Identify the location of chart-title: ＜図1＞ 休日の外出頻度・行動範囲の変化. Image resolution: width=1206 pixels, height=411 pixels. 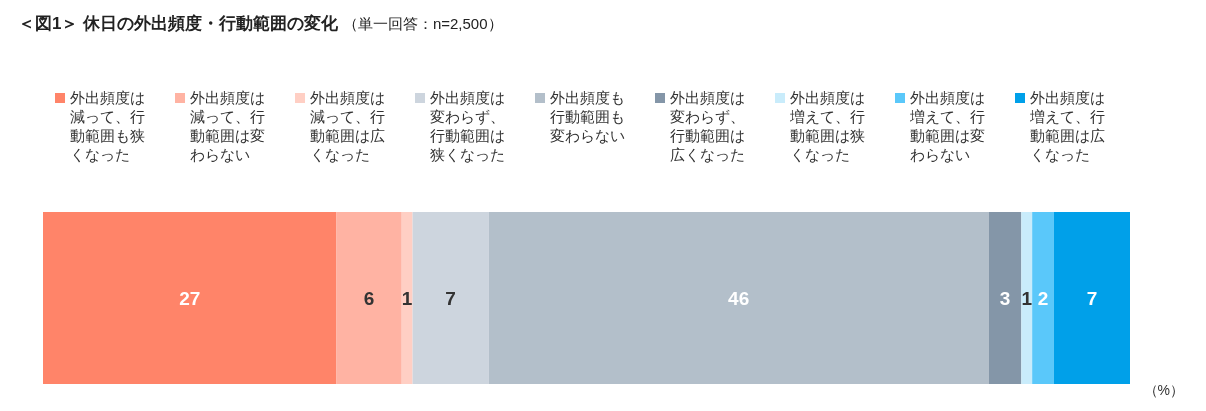
(178, 23).